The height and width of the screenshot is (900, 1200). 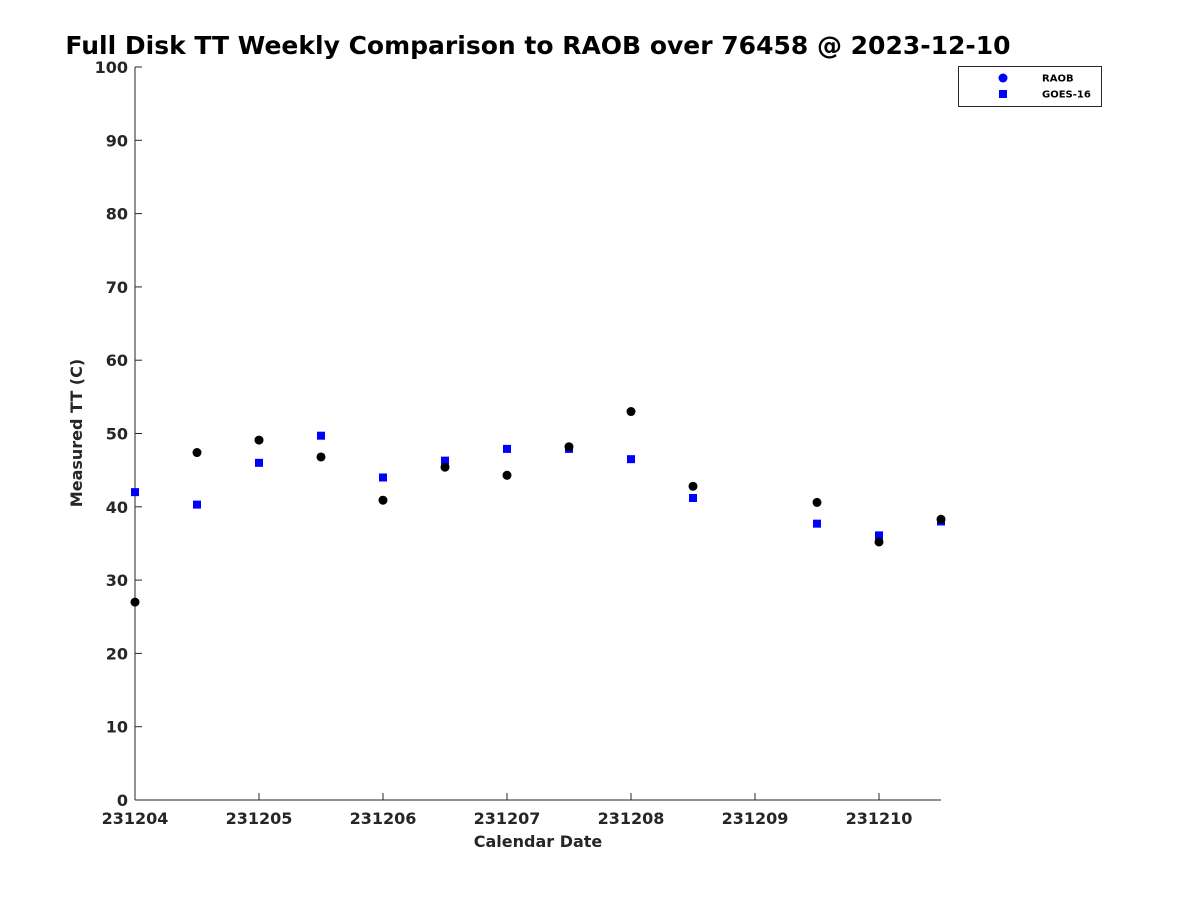 I want to click on y-tick-label: 60, so click(x=117, y=360).